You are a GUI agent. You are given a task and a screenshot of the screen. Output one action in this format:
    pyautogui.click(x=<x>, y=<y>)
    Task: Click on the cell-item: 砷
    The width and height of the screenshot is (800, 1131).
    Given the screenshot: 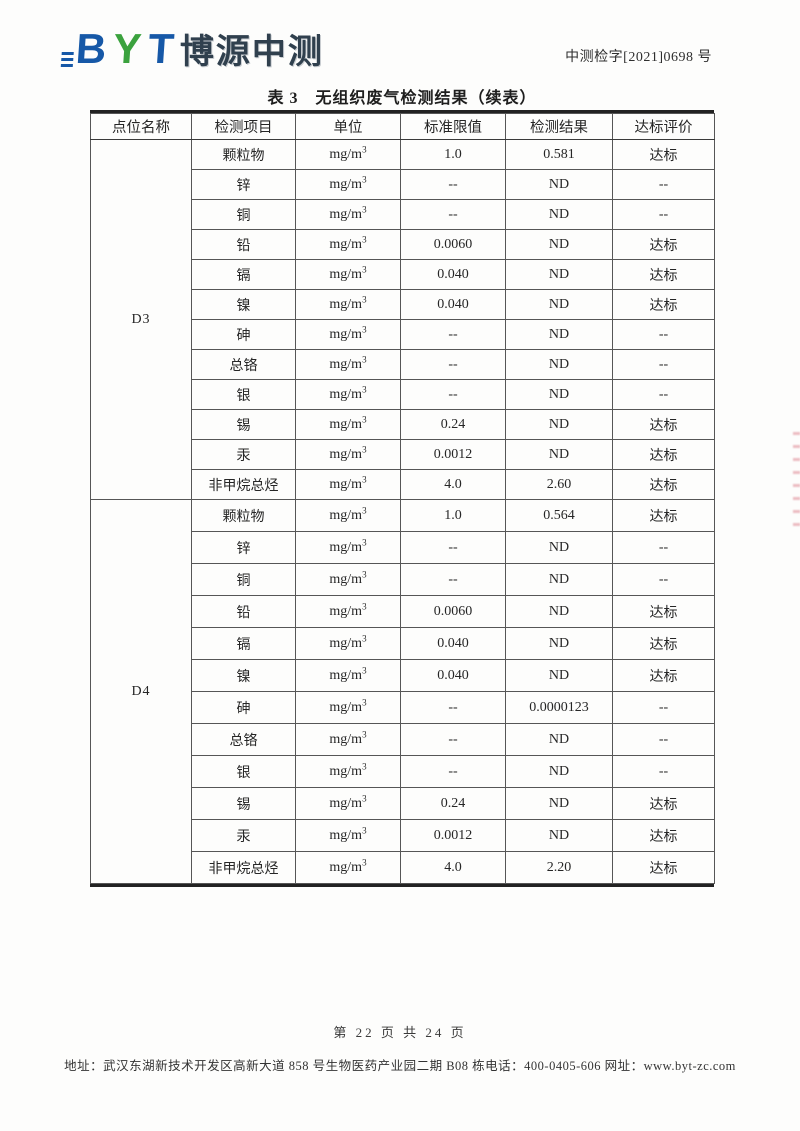 What is the action you would take?
    pyautogui.click(x=243, y=334)
    